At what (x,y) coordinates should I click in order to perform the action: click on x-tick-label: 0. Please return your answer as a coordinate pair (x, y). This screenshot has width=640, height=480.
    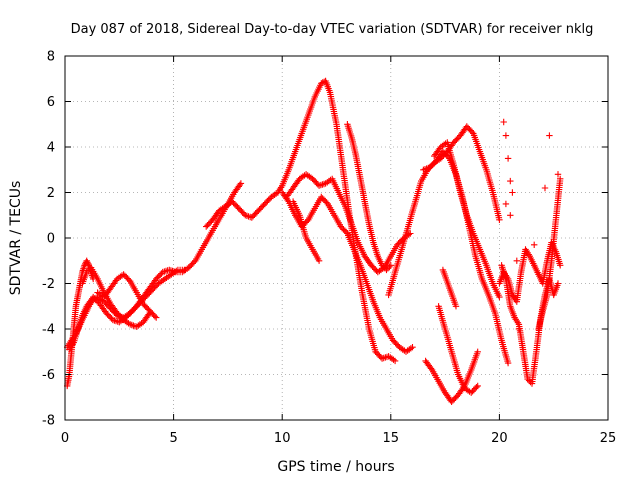
    Looking at the image, I should click on (65, 438).